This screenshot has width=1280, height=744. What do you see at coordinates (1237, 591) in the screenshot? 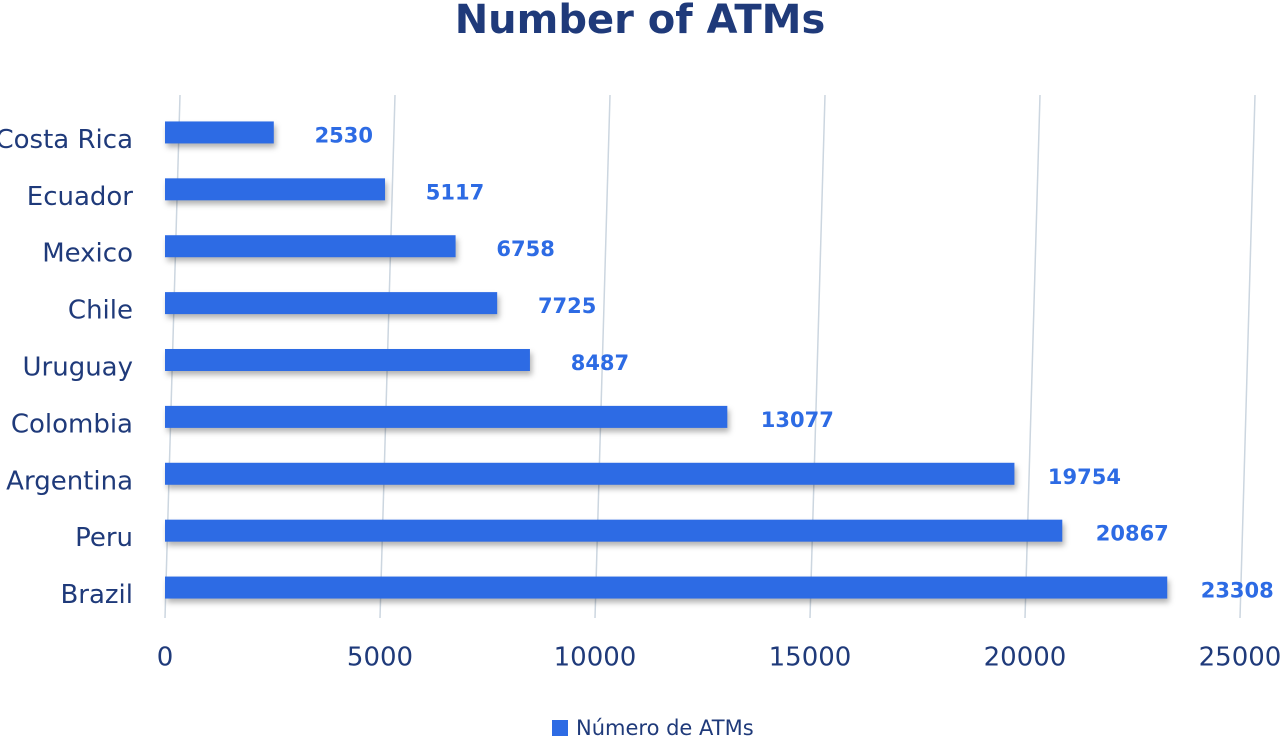
I see `data-label: 23308` at bounding box center [1237, 591].